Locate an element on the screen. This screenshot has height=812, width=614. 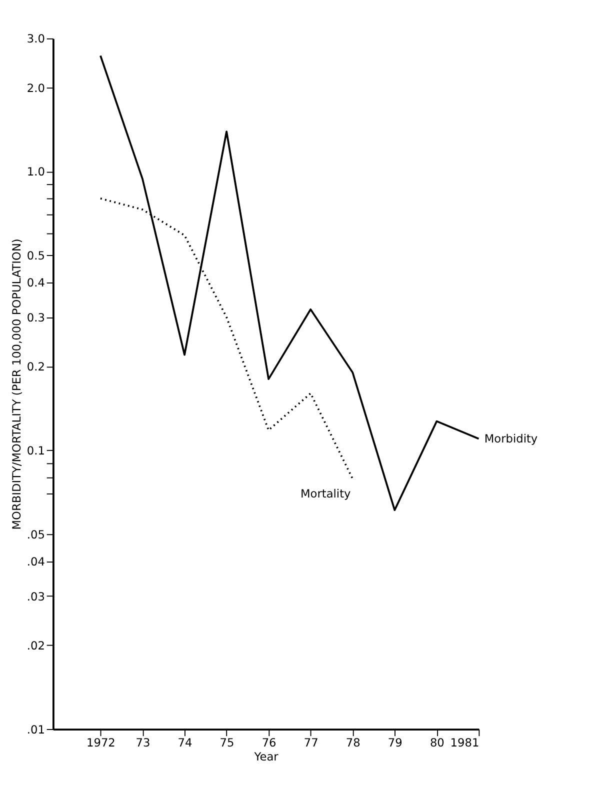
x-tick-label: 77 is located at coordinates (311, 743).